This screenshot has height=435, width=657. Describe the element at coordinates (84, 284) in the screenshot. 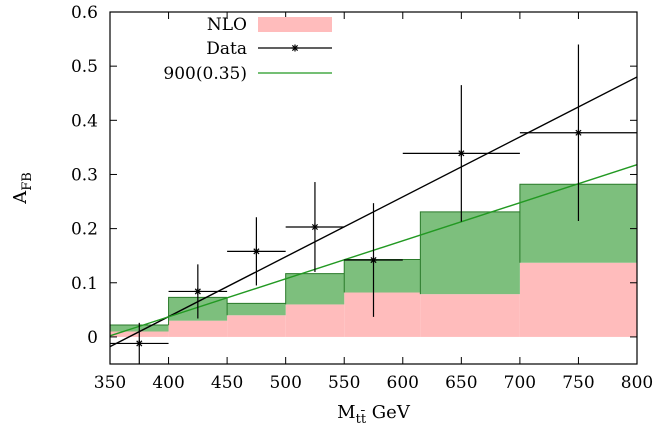

I see `y-tick-label: 0.1` at that location.